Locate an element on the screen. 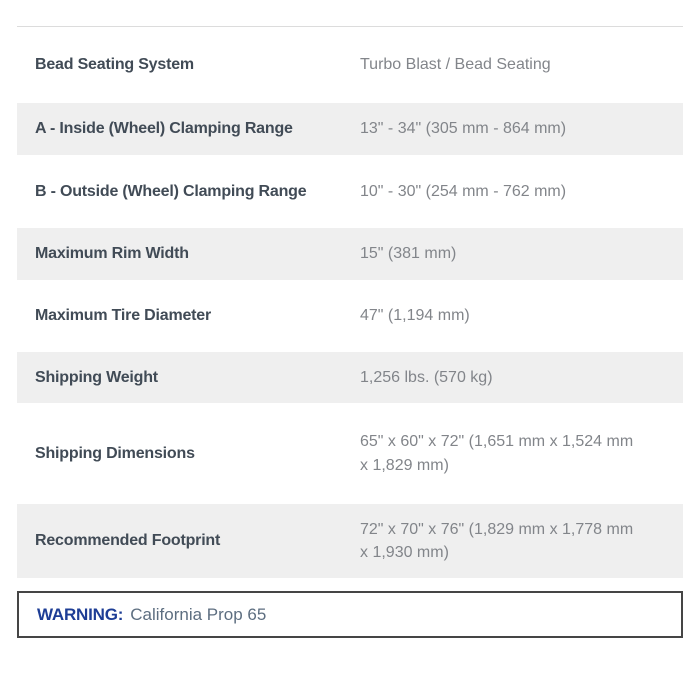 The width and height of the screenshot is (700, 700). spec-row: Shipping Weight 1,256 lbs. (570 kg) is located at coordinates (350, 377).